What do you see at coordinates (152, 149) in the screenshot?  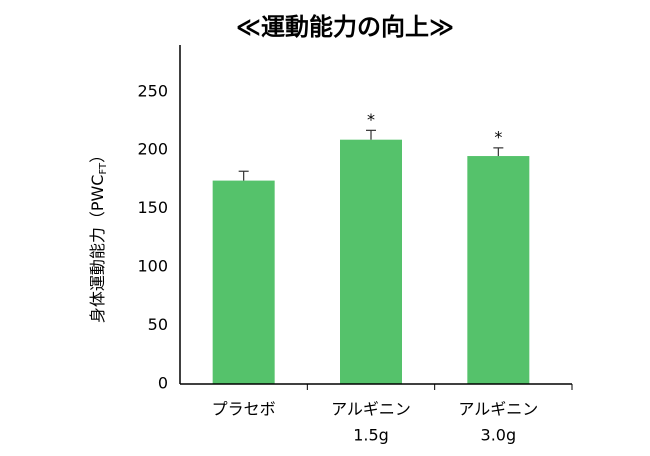 I see `y-tick-label: 200` at bounding box center [152, 149].